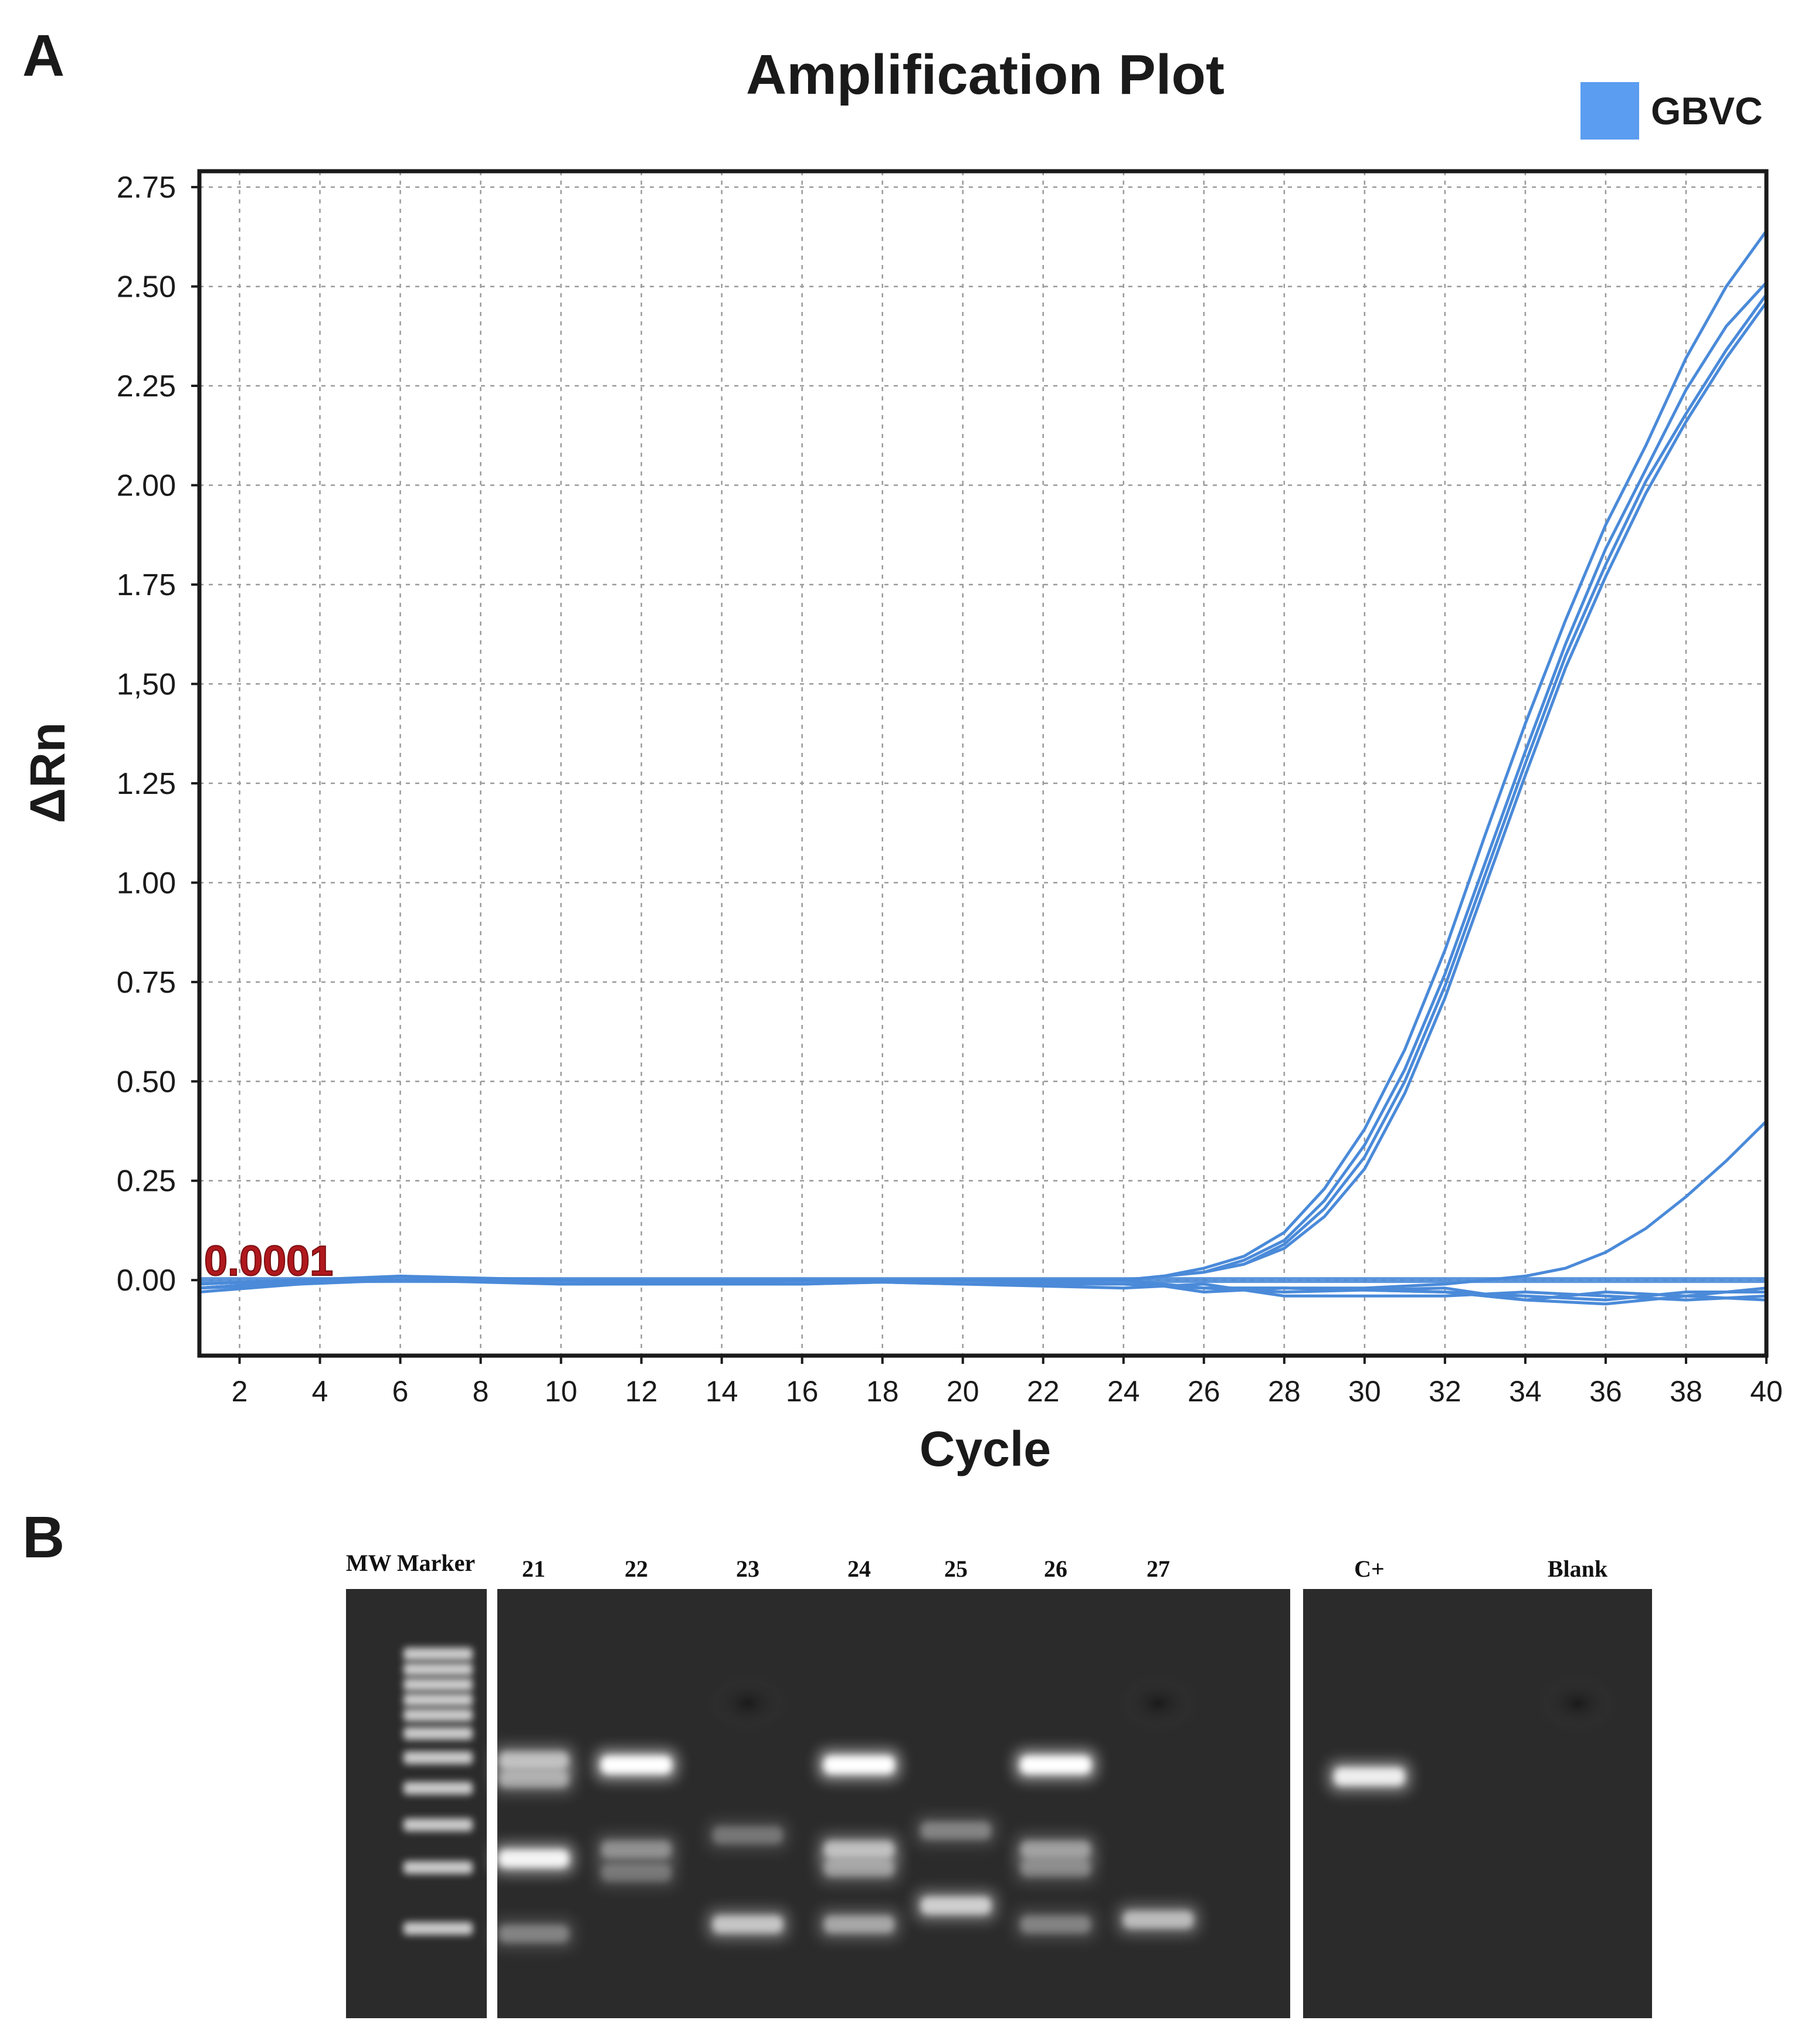 The height and width of the screenshot is (2044, 1801). I want to click on y-tick-label: 2.50, so click(146, 287).